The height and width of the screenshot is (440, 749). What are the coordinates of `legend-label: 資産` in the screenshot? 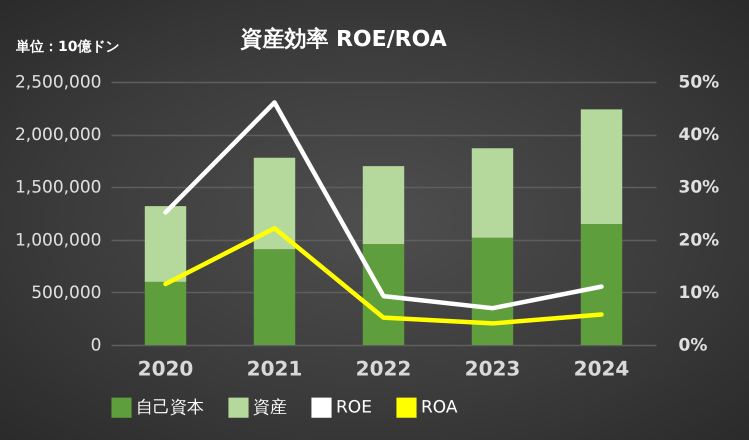 It's located at (270, 408).